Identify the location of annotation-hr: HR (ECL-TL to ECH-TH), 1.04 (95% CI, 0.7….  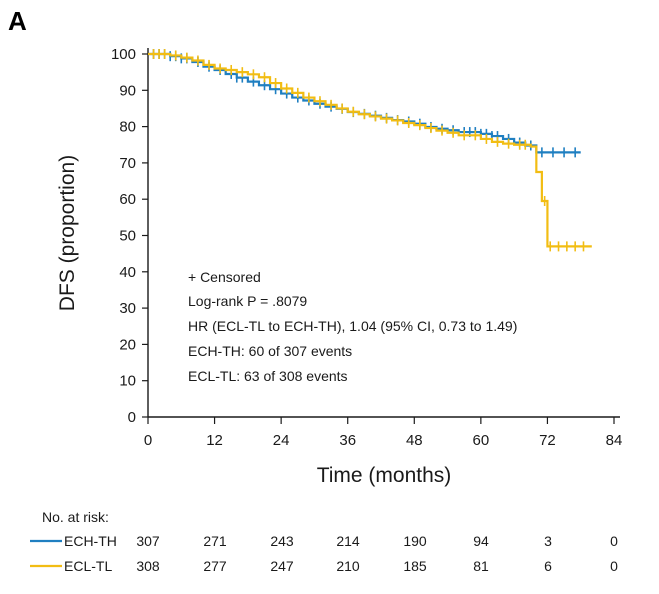
(352, 326).